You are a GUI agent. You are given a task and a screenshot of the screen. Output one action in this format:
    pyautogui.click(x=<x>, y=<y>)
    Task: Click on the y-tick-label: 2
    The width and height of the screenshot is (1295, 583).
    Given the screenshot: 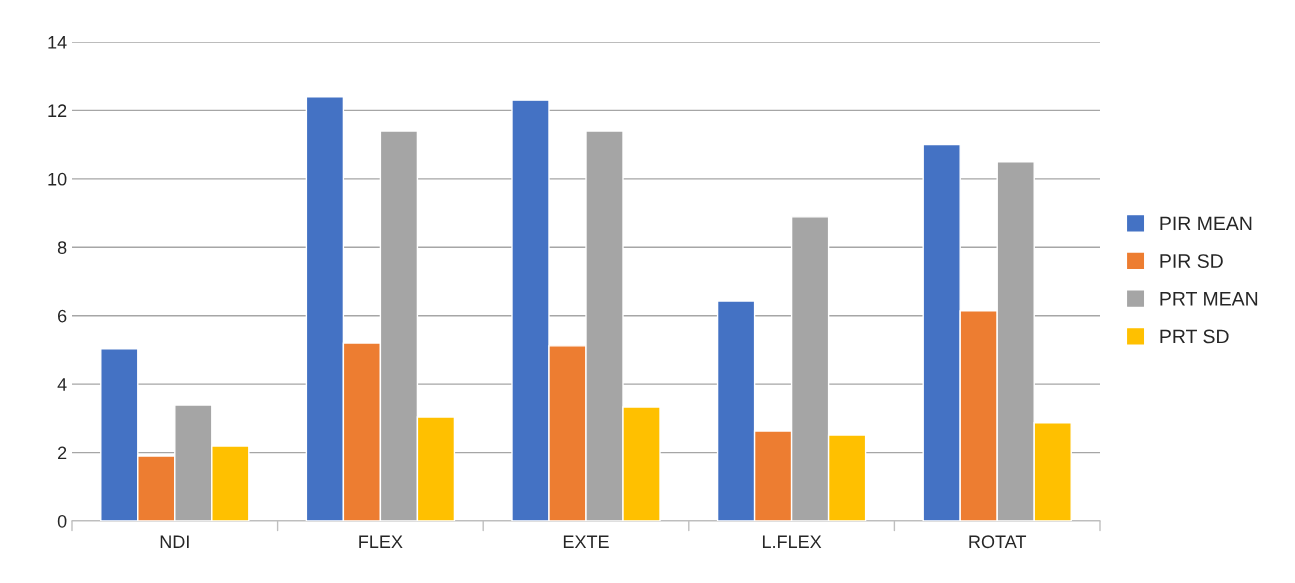 What is the action you would take?
    pyautogui.click(x=62, y=453)
    